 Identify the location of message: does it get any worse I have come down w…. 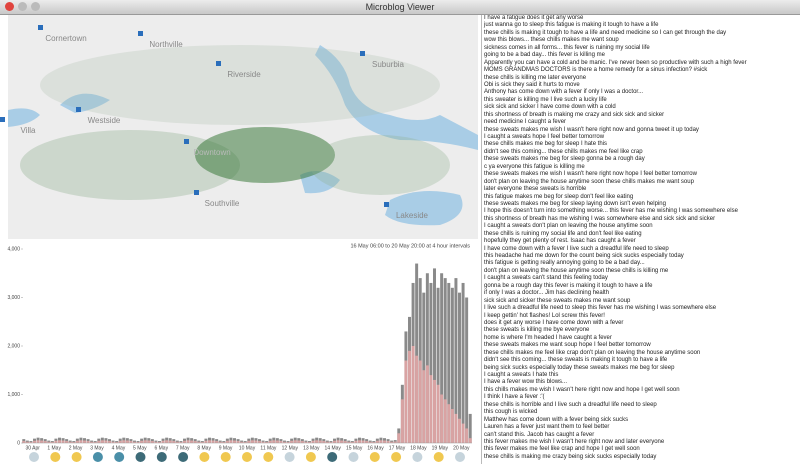
(554, 322).